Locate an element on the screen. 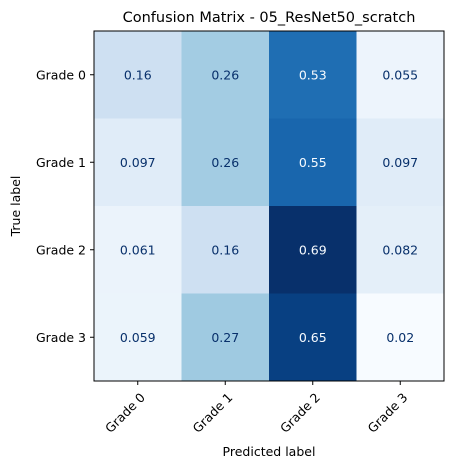 This screenshot has height=470, width=454. x-tick-label: Grade 3 is located at coordinates (388, 413).